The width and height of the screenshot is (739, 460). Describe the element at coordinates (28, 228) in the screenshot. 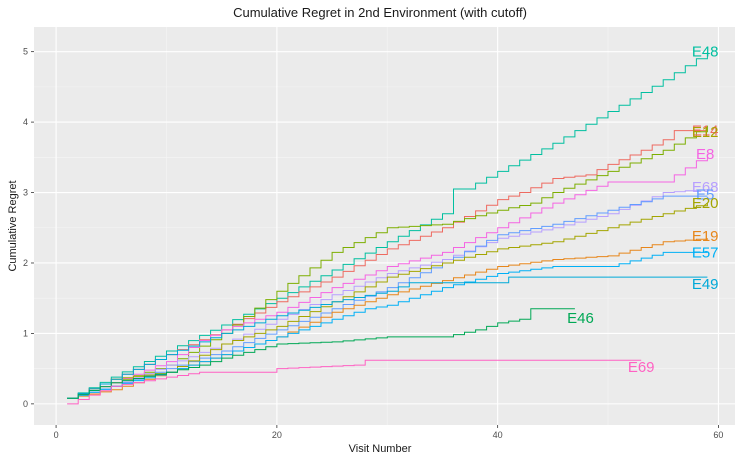

I see `y-axis: 0 1 2 3 4 5` at that location.